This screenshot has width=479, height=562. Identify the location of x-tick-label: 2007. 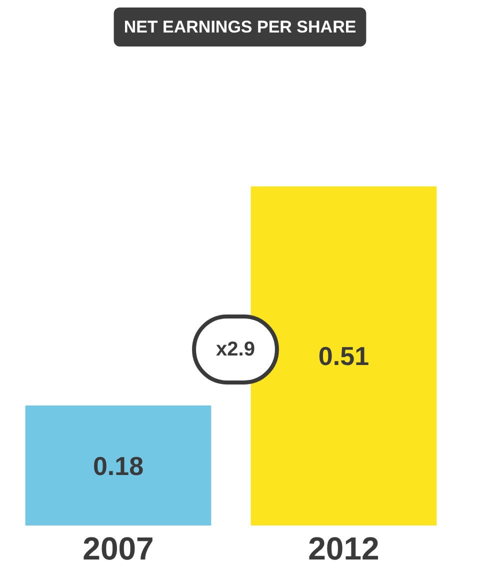
(118, 546).